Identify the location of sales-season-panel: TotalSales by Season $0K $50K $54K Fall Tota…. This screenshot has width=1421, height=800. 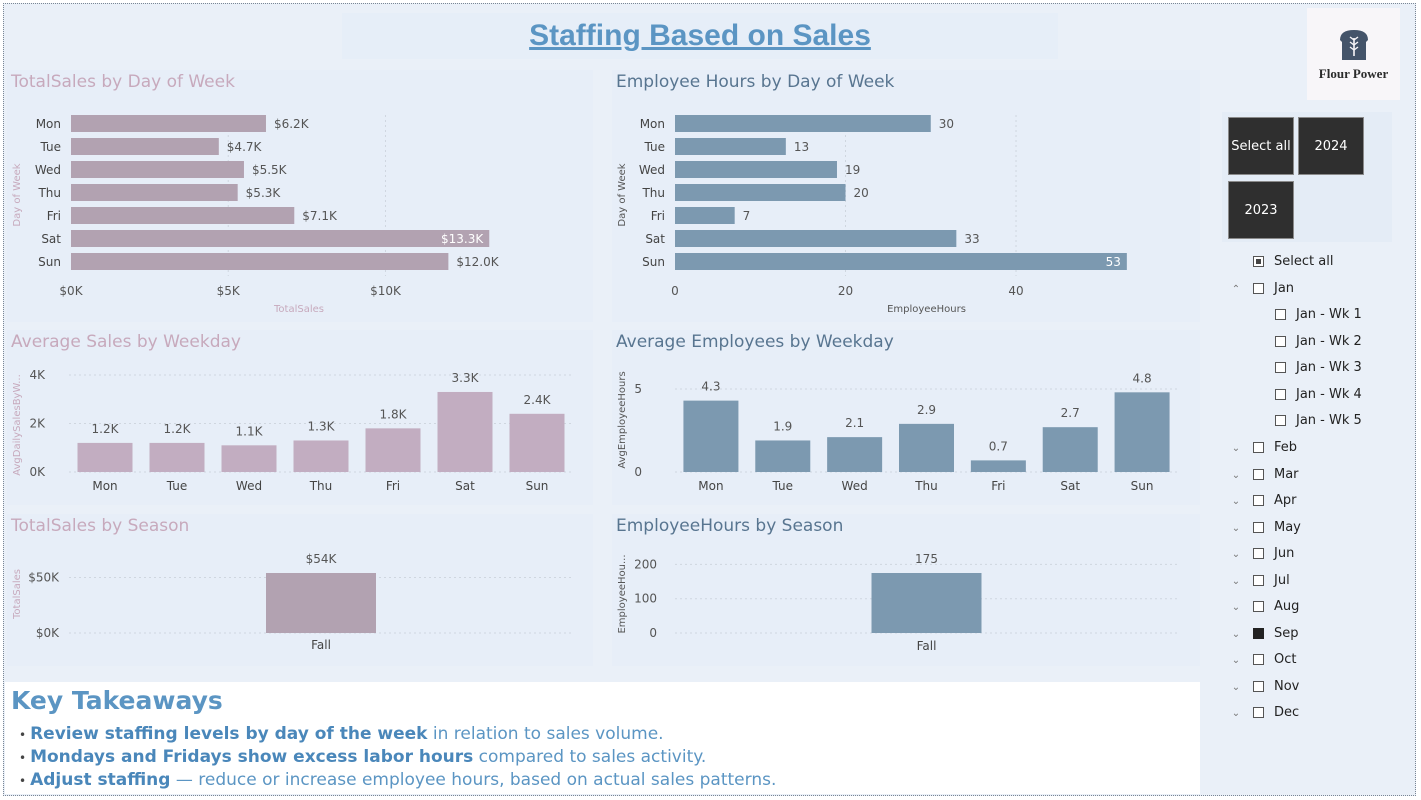
(300, 590).